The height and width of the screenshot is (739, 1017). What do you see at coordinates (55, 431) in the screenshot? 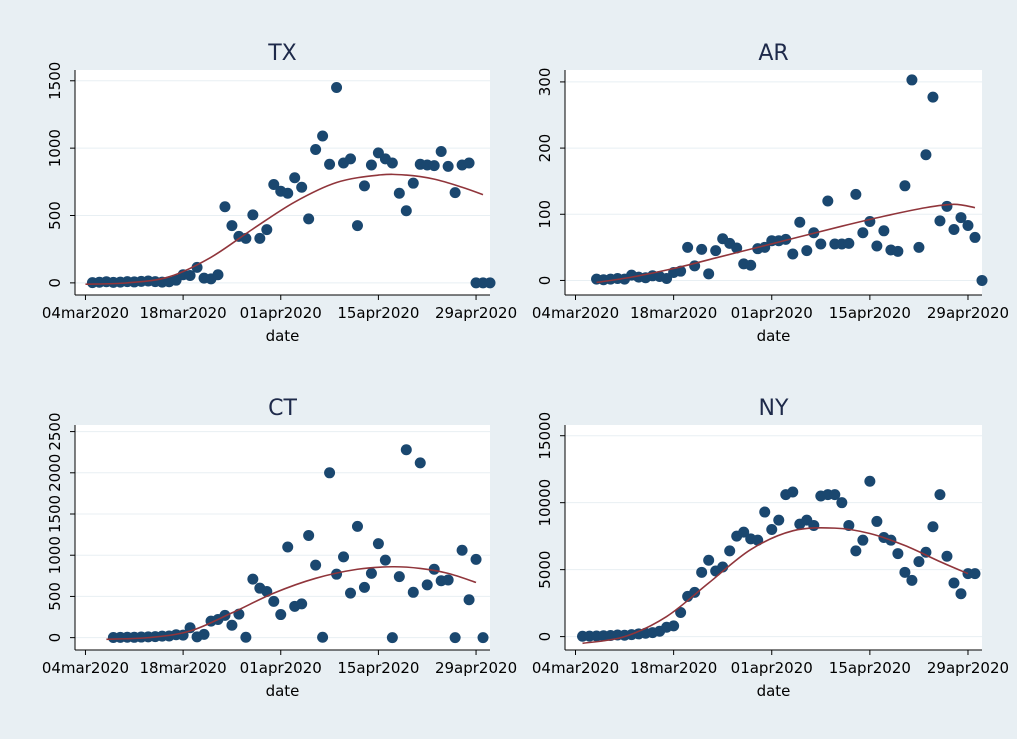
I see `y-tick-label: 2500` at bounding box center [55, 431].